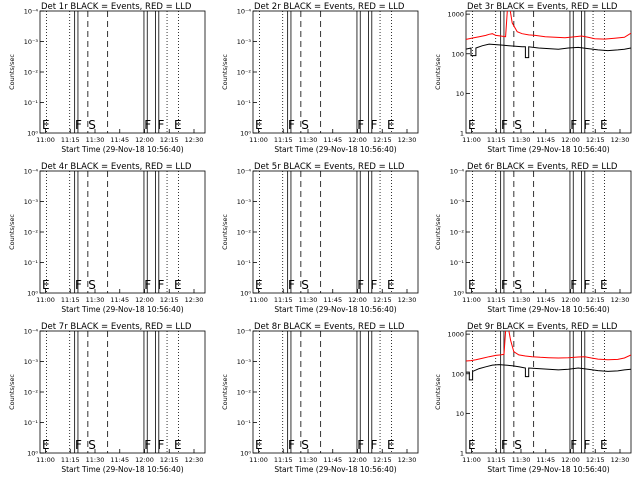  I want to click on y-tick-label: 1000, so click(455, 15).